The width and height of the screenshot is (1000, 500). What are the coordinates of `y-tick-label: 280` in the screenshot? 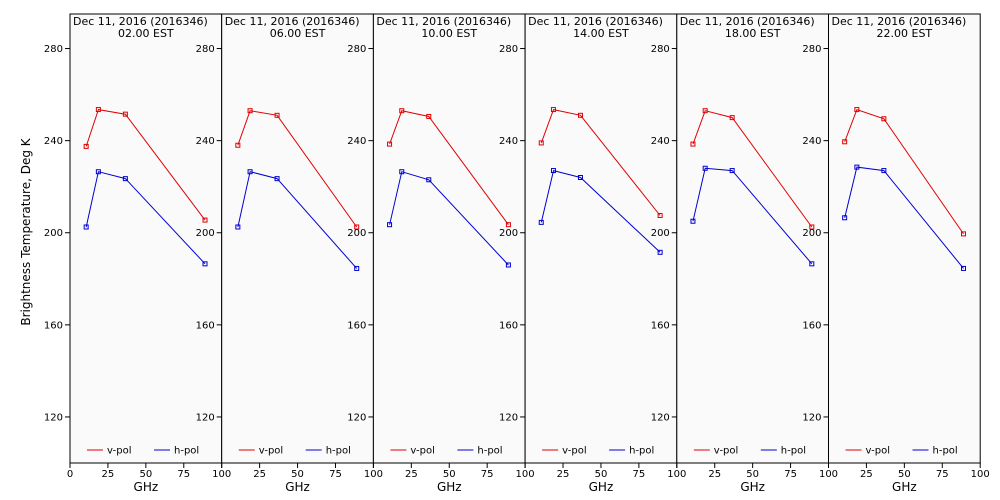 It's located at (660, 49).